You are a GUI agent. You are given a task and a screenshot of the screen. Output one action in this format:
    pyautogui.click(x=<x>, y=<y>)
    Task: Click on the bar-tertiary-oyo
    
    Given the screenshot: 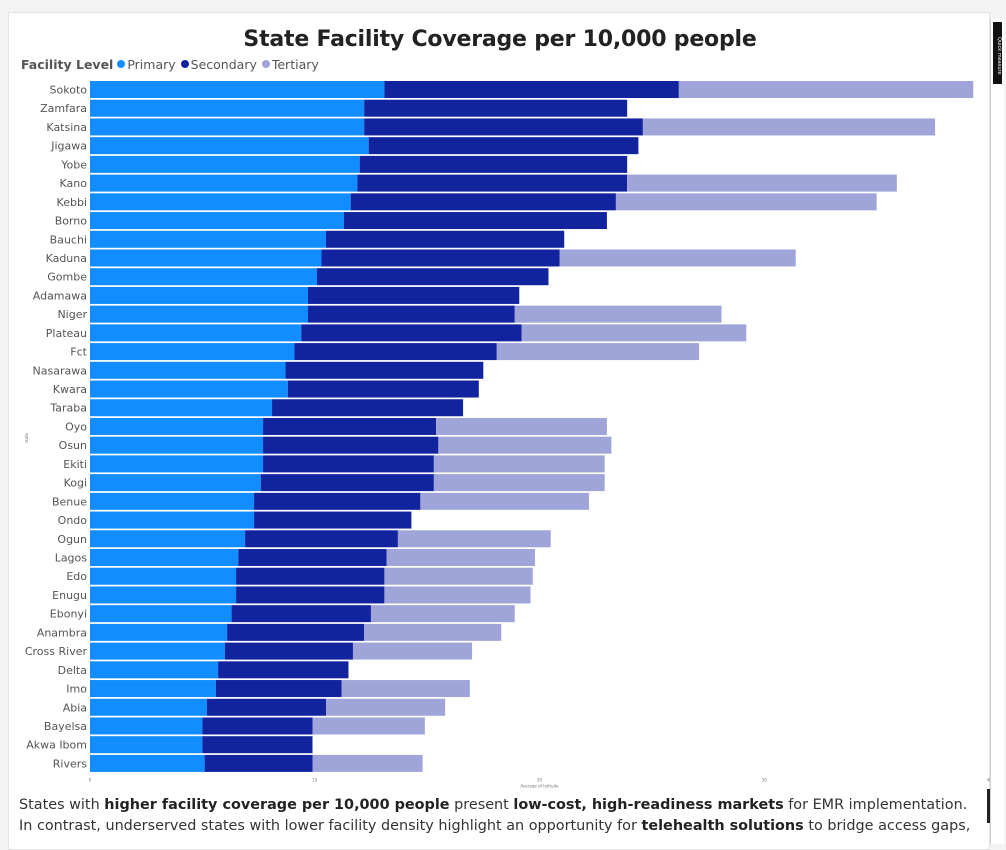 What is the action you would take?
    pyautogui.click(x=521, y=426)
    